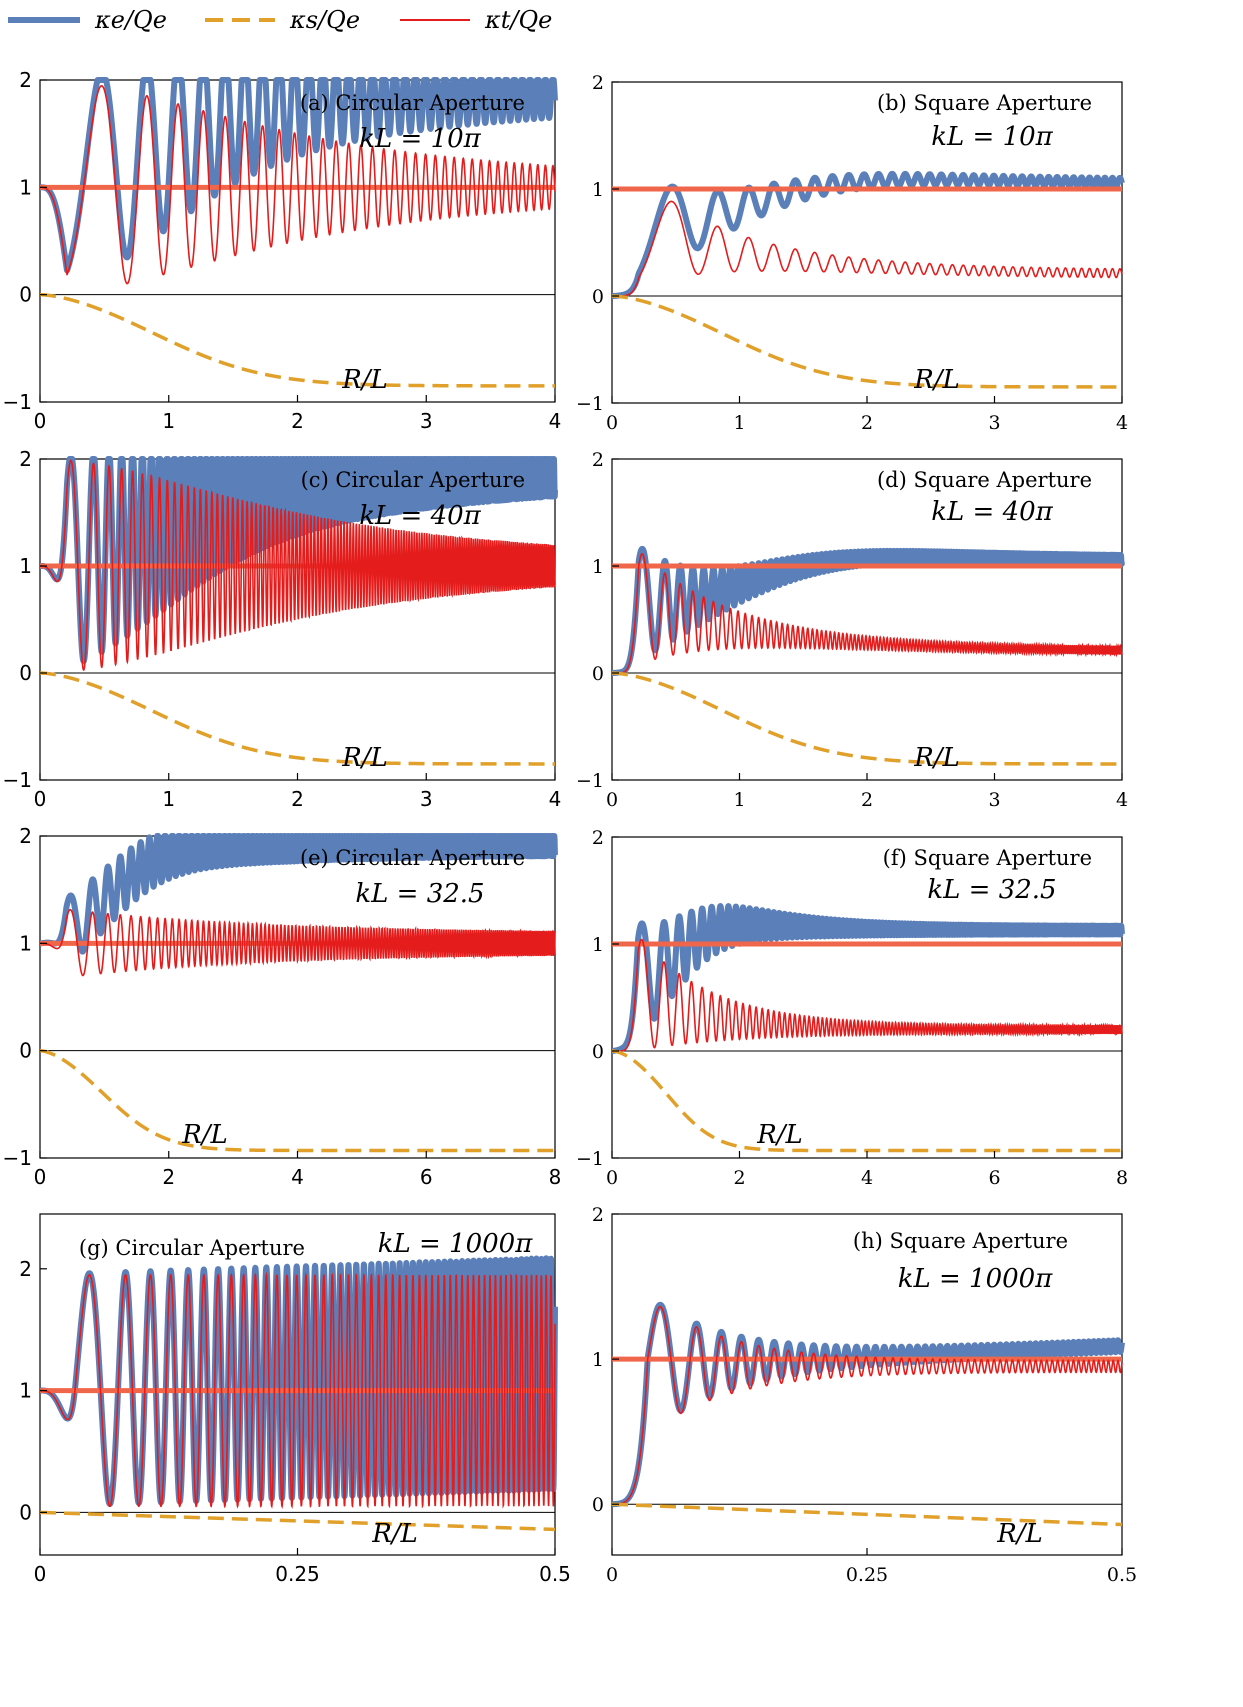 This screenshot has height=1707, width=1243. What do you see at coordinates (555, 1177) in the screenshot?
I see `x-tick-label: 8` at bounding box center [555, 1177].